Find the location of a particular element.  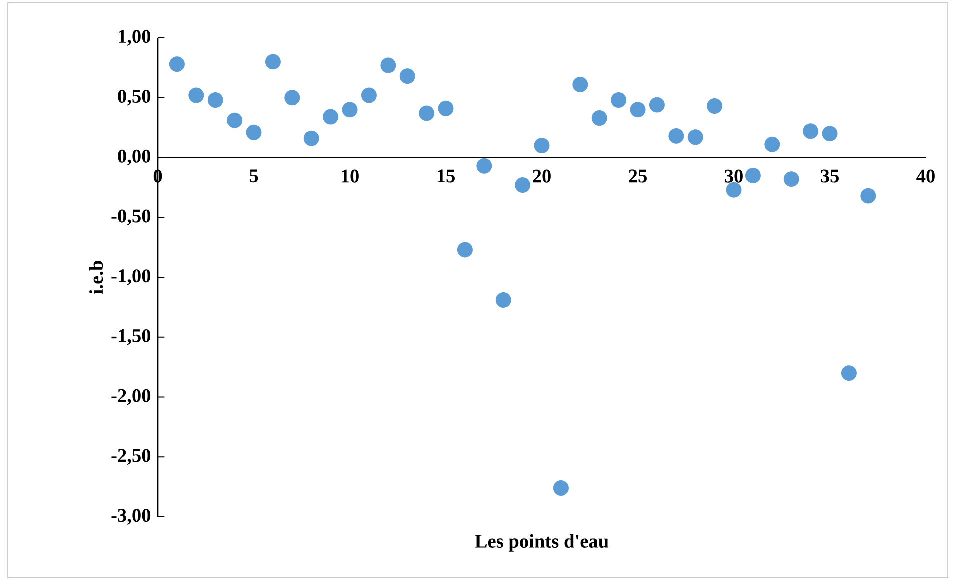

x-tick-label: 25 is located at coordinates (638, 176).